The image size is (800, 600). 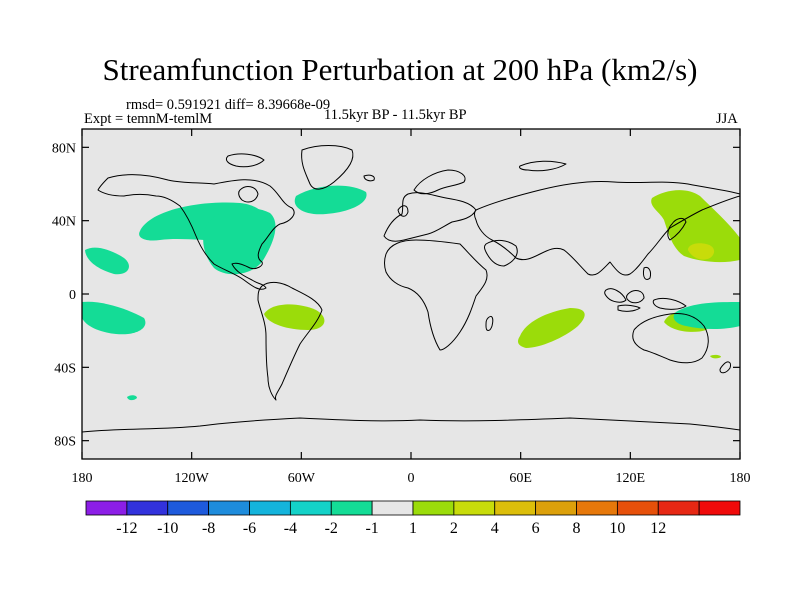 What do you see at coordinates (629, 308) in the screenshot?
I see `coastline-java` at bounding box center [629, 308].